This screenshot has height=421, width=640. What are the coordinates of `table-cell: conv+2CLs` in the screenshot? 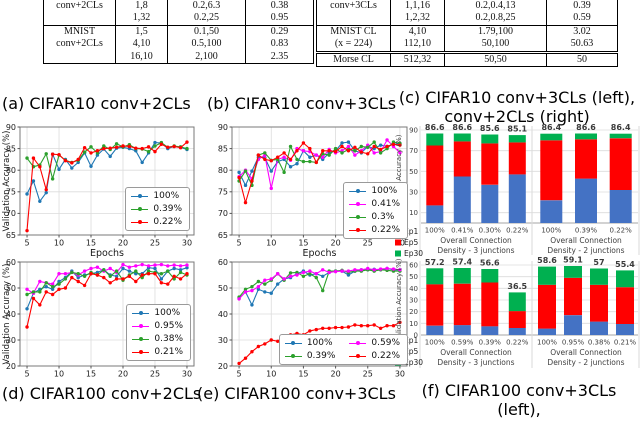 It's located at (79, 6).